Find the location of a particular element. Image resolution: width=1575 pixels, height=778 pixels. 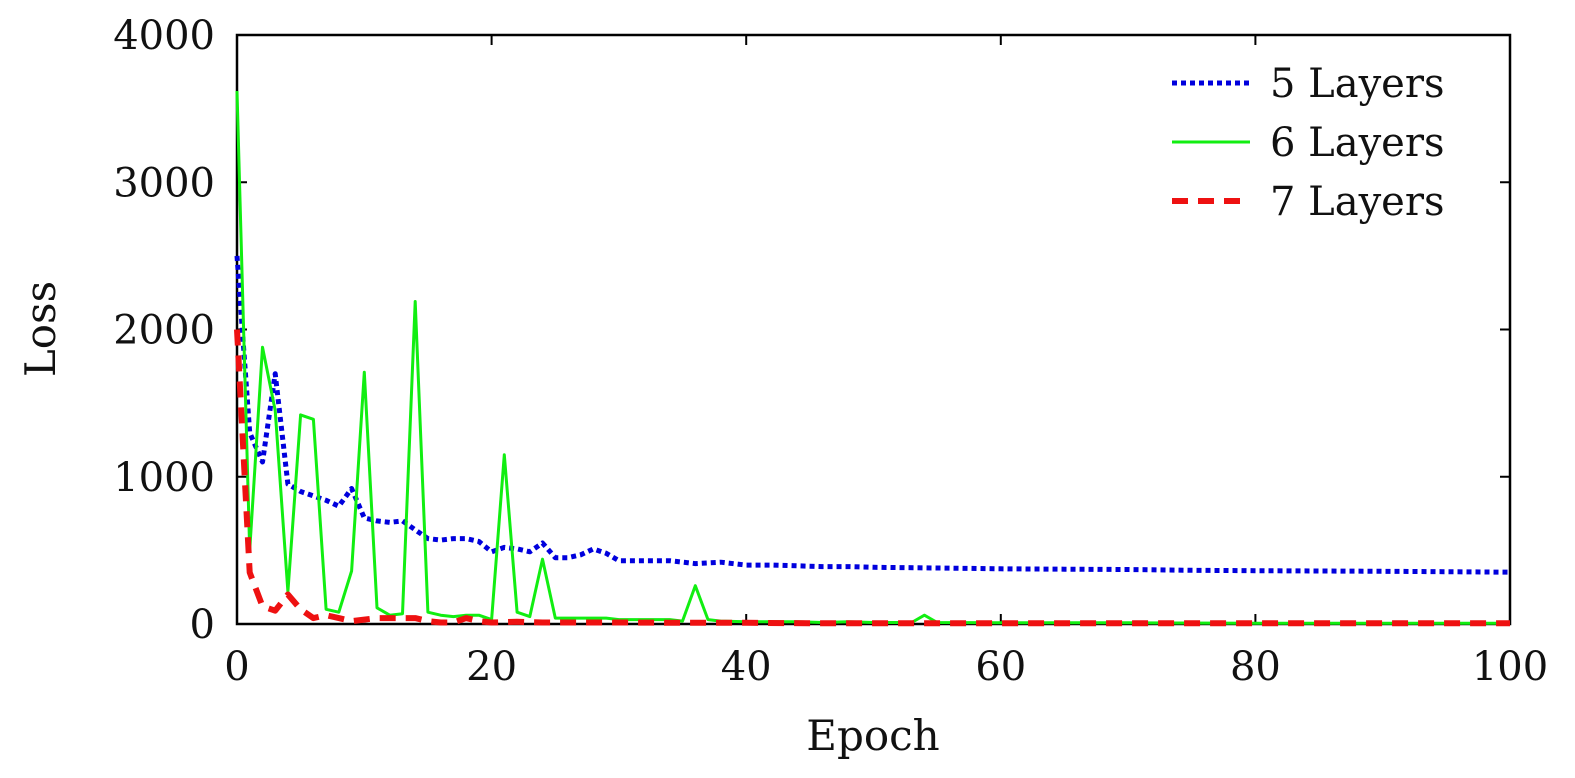

x-tick-label: 0 is located at coordinates (236, 667).